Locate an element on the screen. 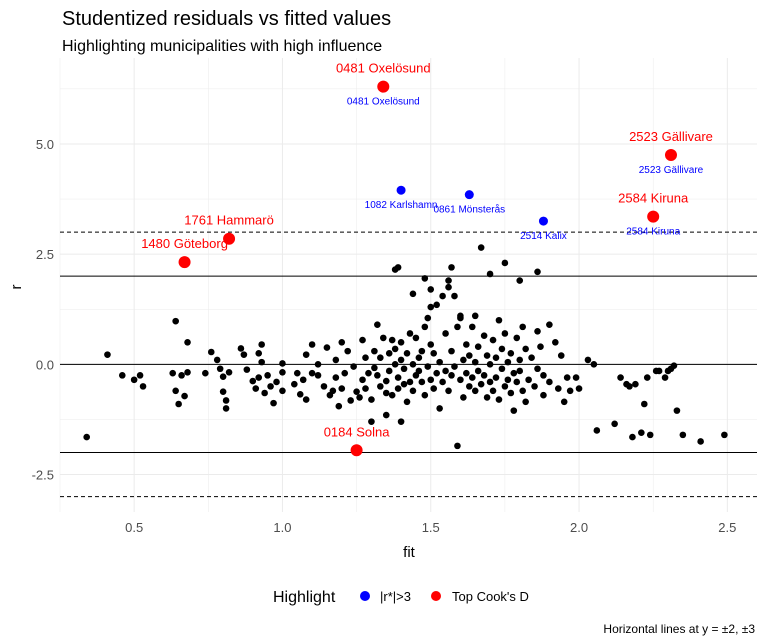  point-label-blue: 1082 Karlshamn is located at coordinates (401, 205).